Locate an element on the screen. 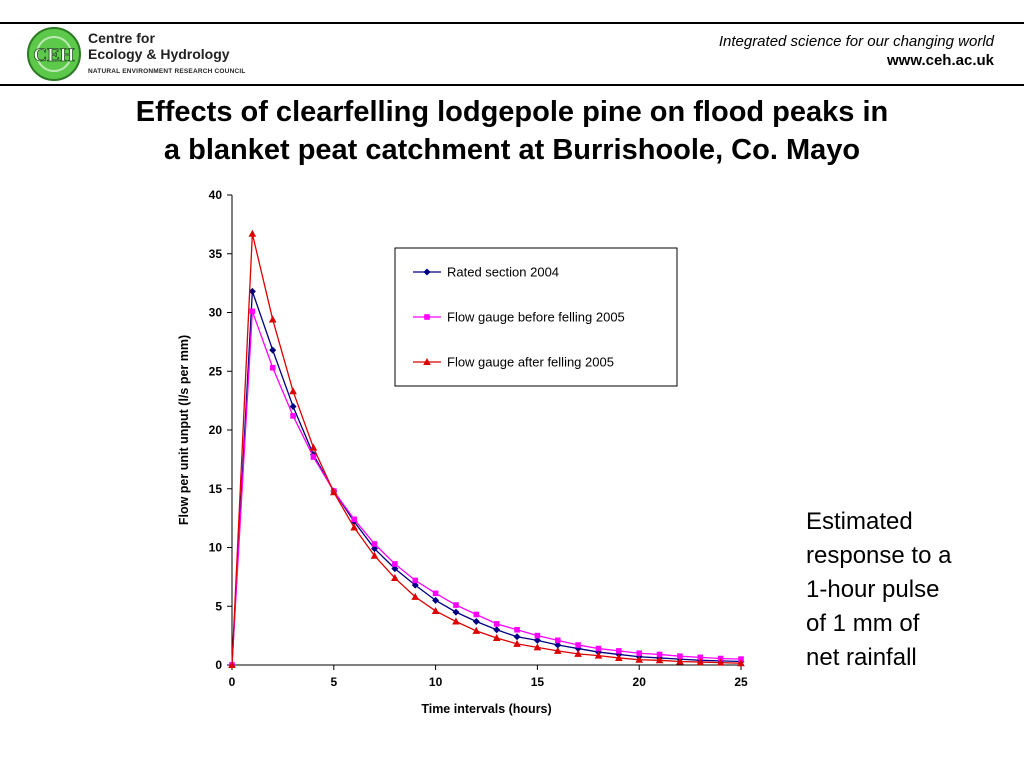 The height and width of the screenshot is (768, 1024). y-tick-label: 20 is located at coordinates (216, 430).